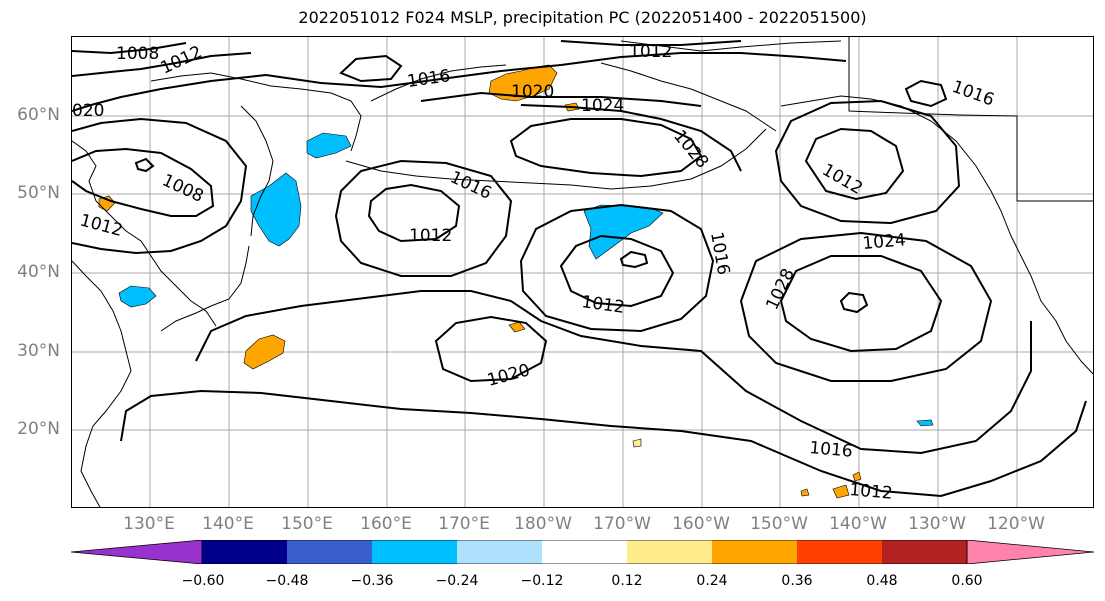 This screenshot has width=1105, height=601. I want to click on isobar-ring-east, so click(926, 93).